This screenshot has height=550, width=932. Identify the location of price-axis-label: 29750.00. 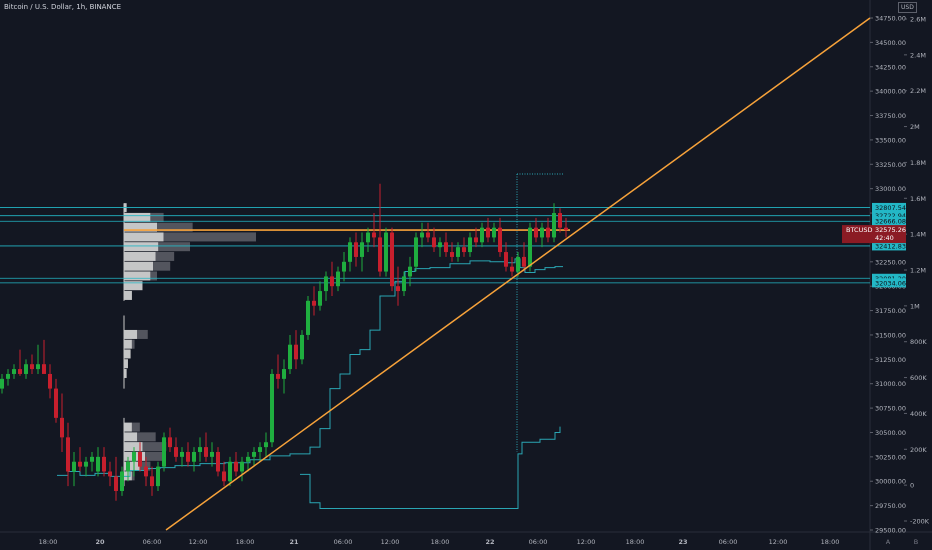
(890, 506).